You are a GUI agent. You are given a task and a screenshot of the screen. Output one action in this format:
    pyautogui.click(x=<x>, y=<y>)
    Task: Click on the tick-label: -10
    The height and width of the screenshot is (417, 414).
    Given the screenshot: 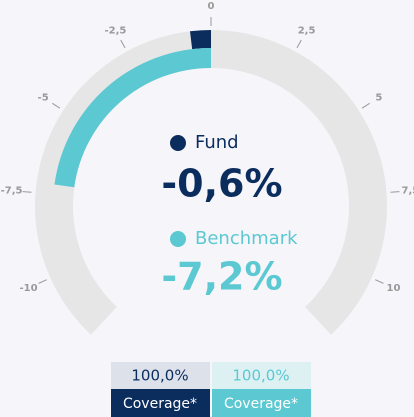 What is the action you would take?
    pyautogui.click(x=28, y=288)
    